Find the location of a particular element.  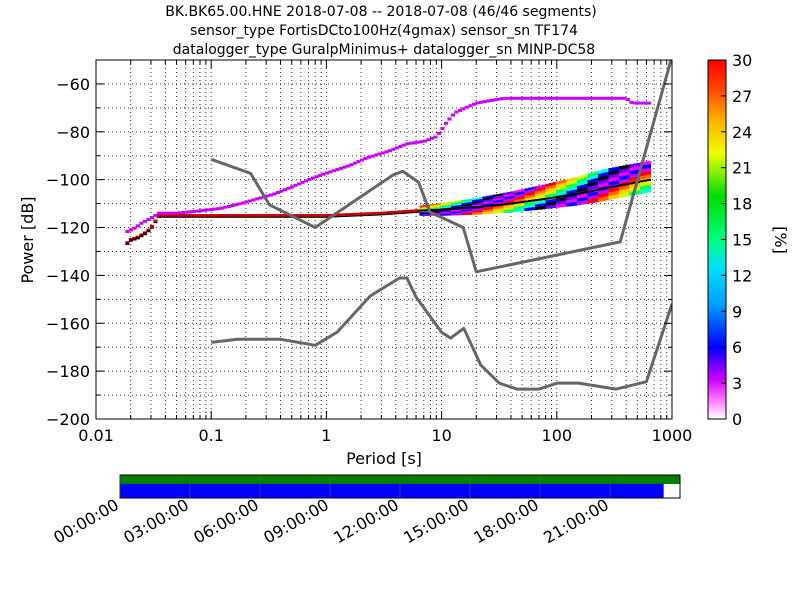

x-tick-label: 1000 is located at coordinates (672, 435).